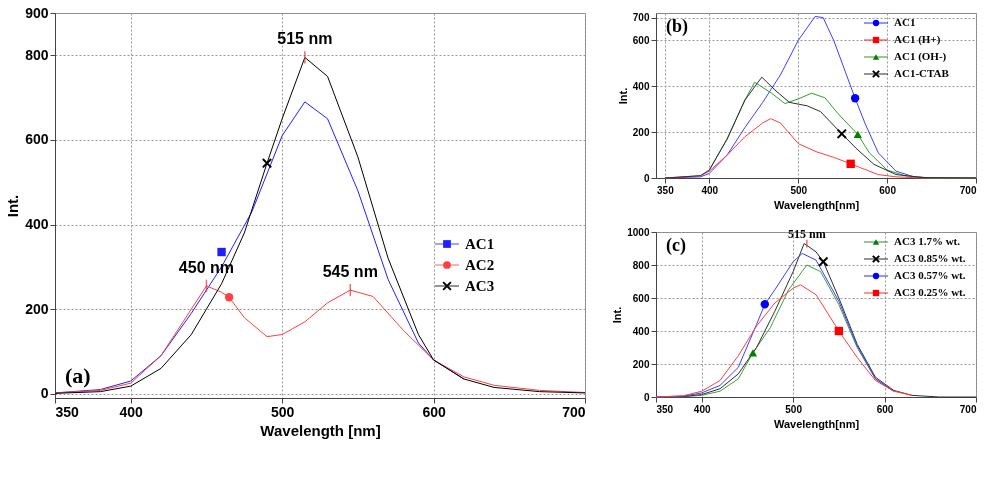 Image resolution: width=1006 pixels, height=480 pixels. Describe the element at coordinates (930, 275) in the screenshot. I see `legend-label: AC3 0.57% wt.` at that location.